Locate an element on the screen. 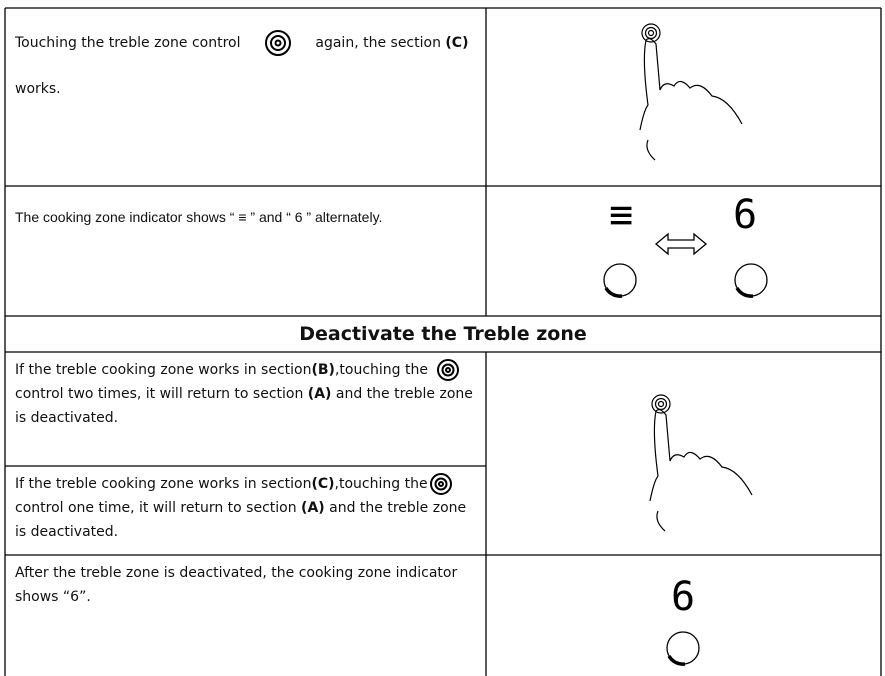 Image resolution: width=885 pixels, height=676 pixels. zone-dials is located at coordinates (685, 449).